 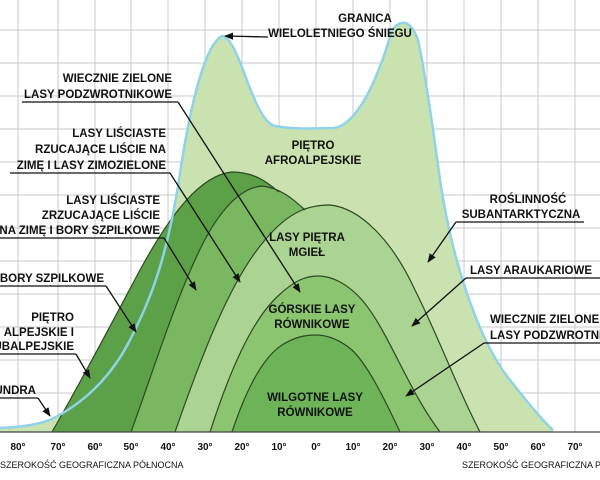 What do you see at coordinates (180, 264) in the screenshot?
I see `arrow-deciduous-b` at bounding box center [180, 264].